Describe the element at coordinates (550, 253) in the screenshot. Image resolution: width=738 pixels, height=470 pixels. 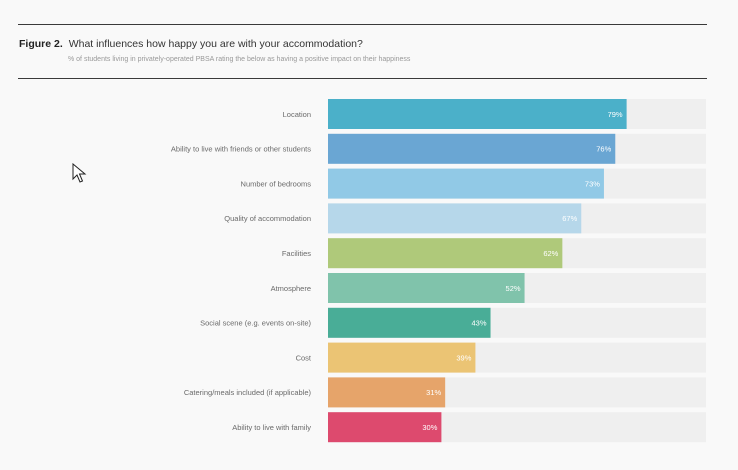
I see `value-label: 62%` at that location.